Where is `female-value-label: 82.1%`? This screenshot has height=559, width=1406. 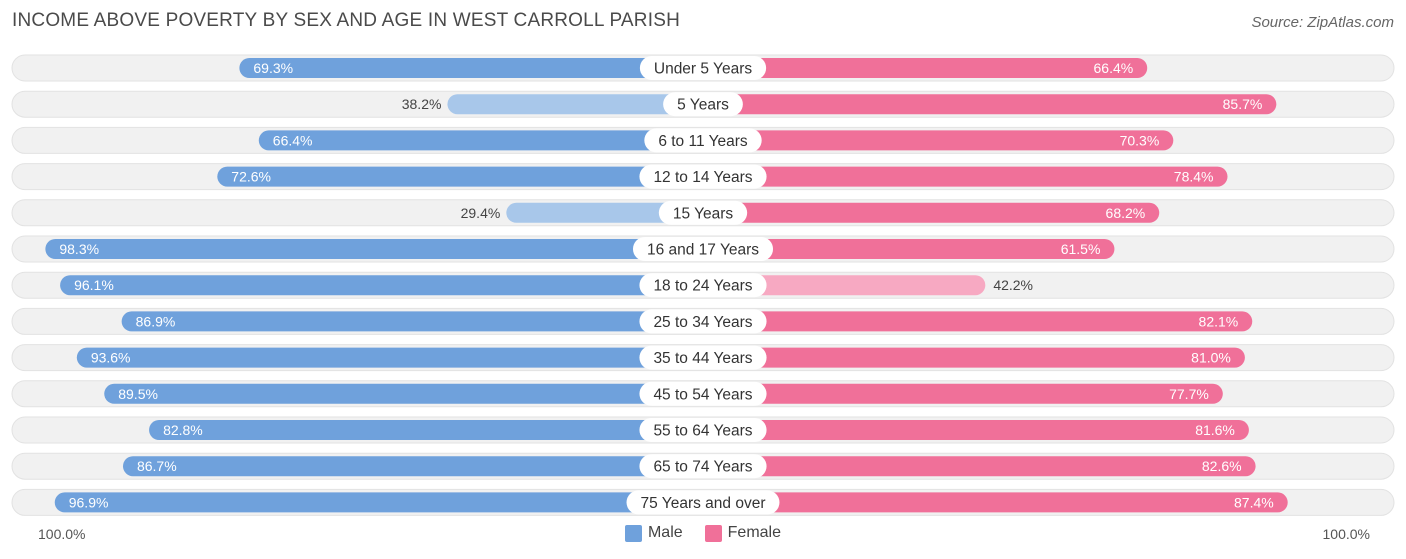
female-value-label: 82.1% is located at coordinates (1219, 321).